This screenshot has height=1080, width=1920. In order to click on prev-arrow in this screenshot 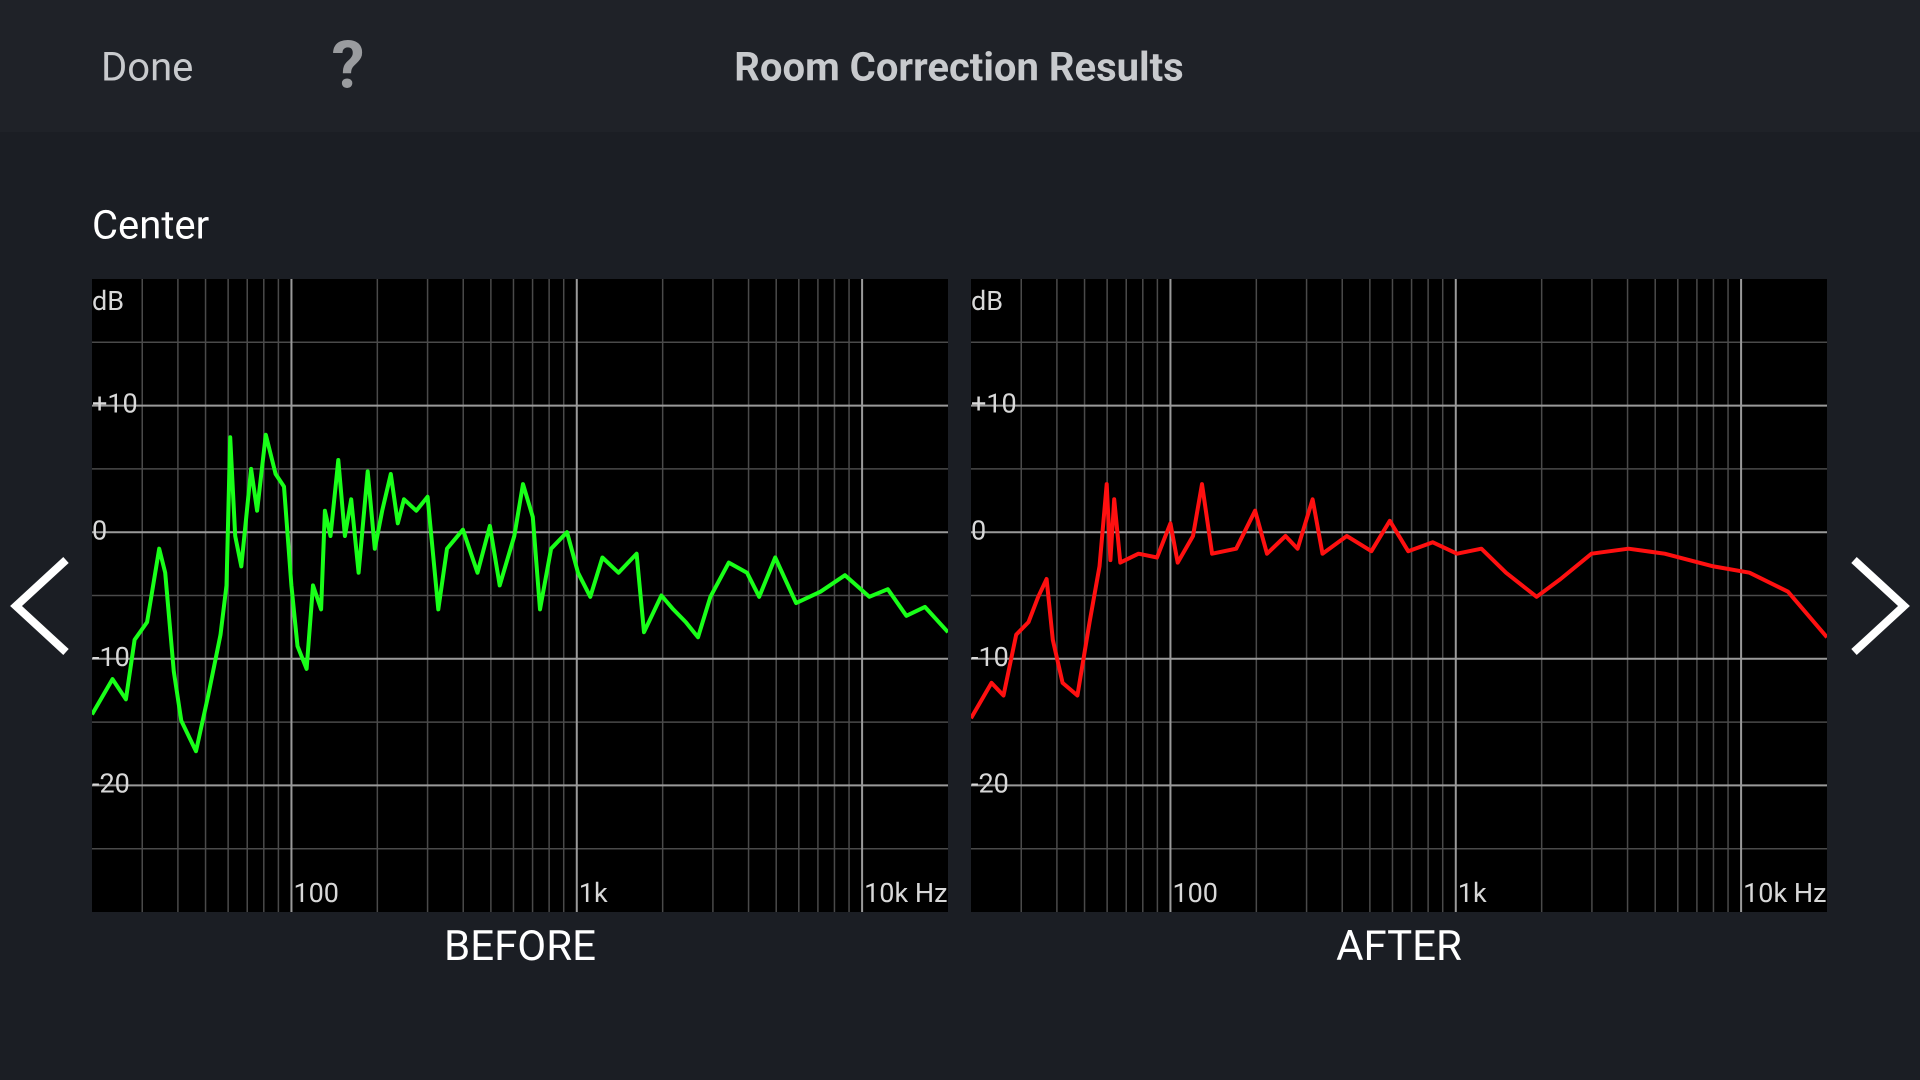, I will do `click(39, 606)`.